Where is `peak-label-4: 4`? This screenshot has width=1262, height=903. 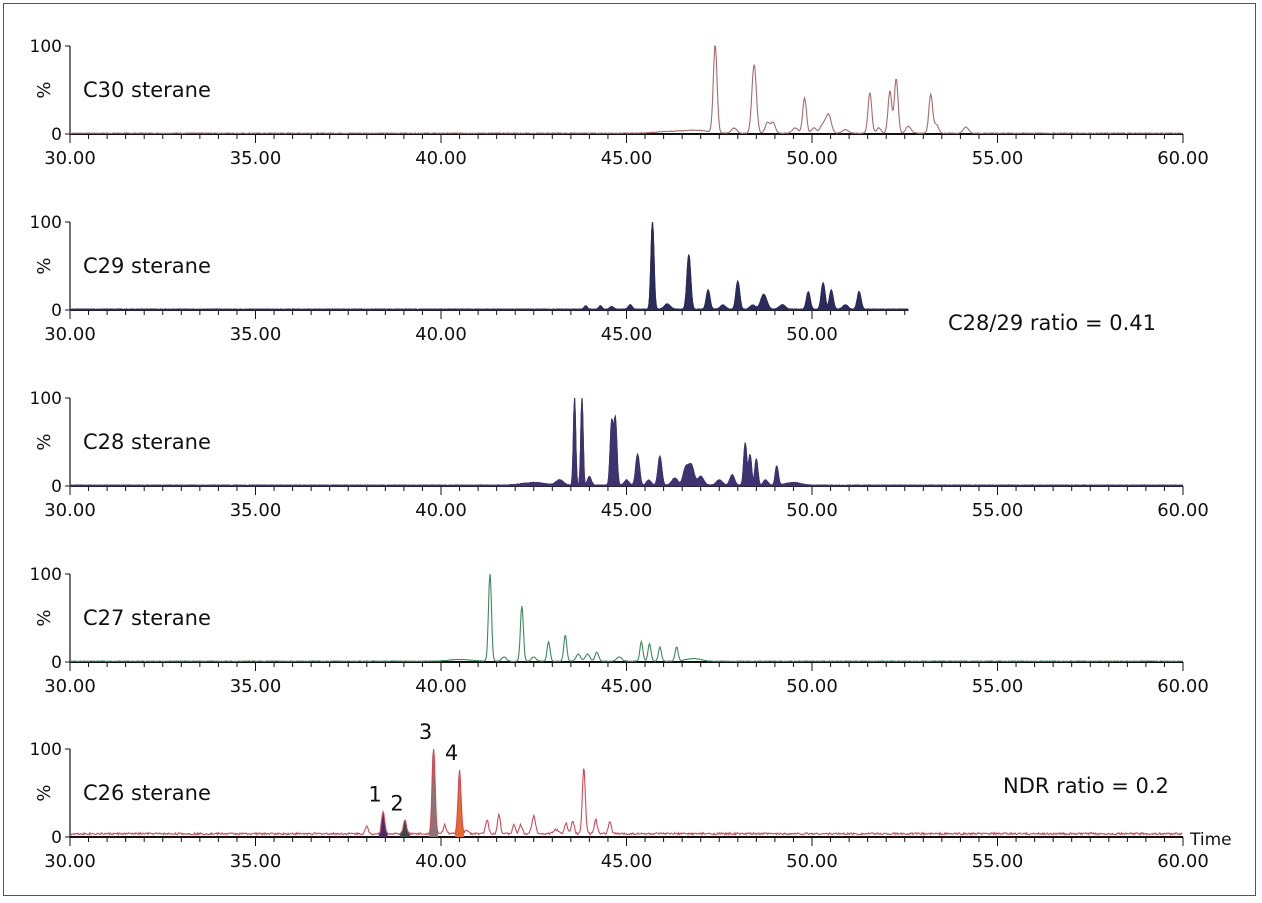 peak-label-4: 4 is located at coordinates (451, 753).